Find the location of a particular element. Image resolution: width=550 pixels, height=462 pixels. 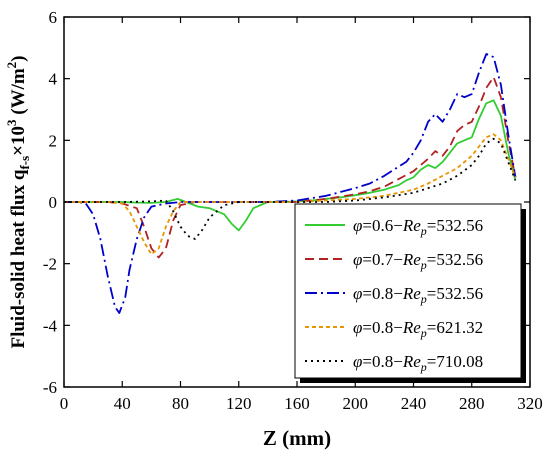

legend-label-5: φ=0.8−Rep=710.08 is located at coordinates (418, 363).